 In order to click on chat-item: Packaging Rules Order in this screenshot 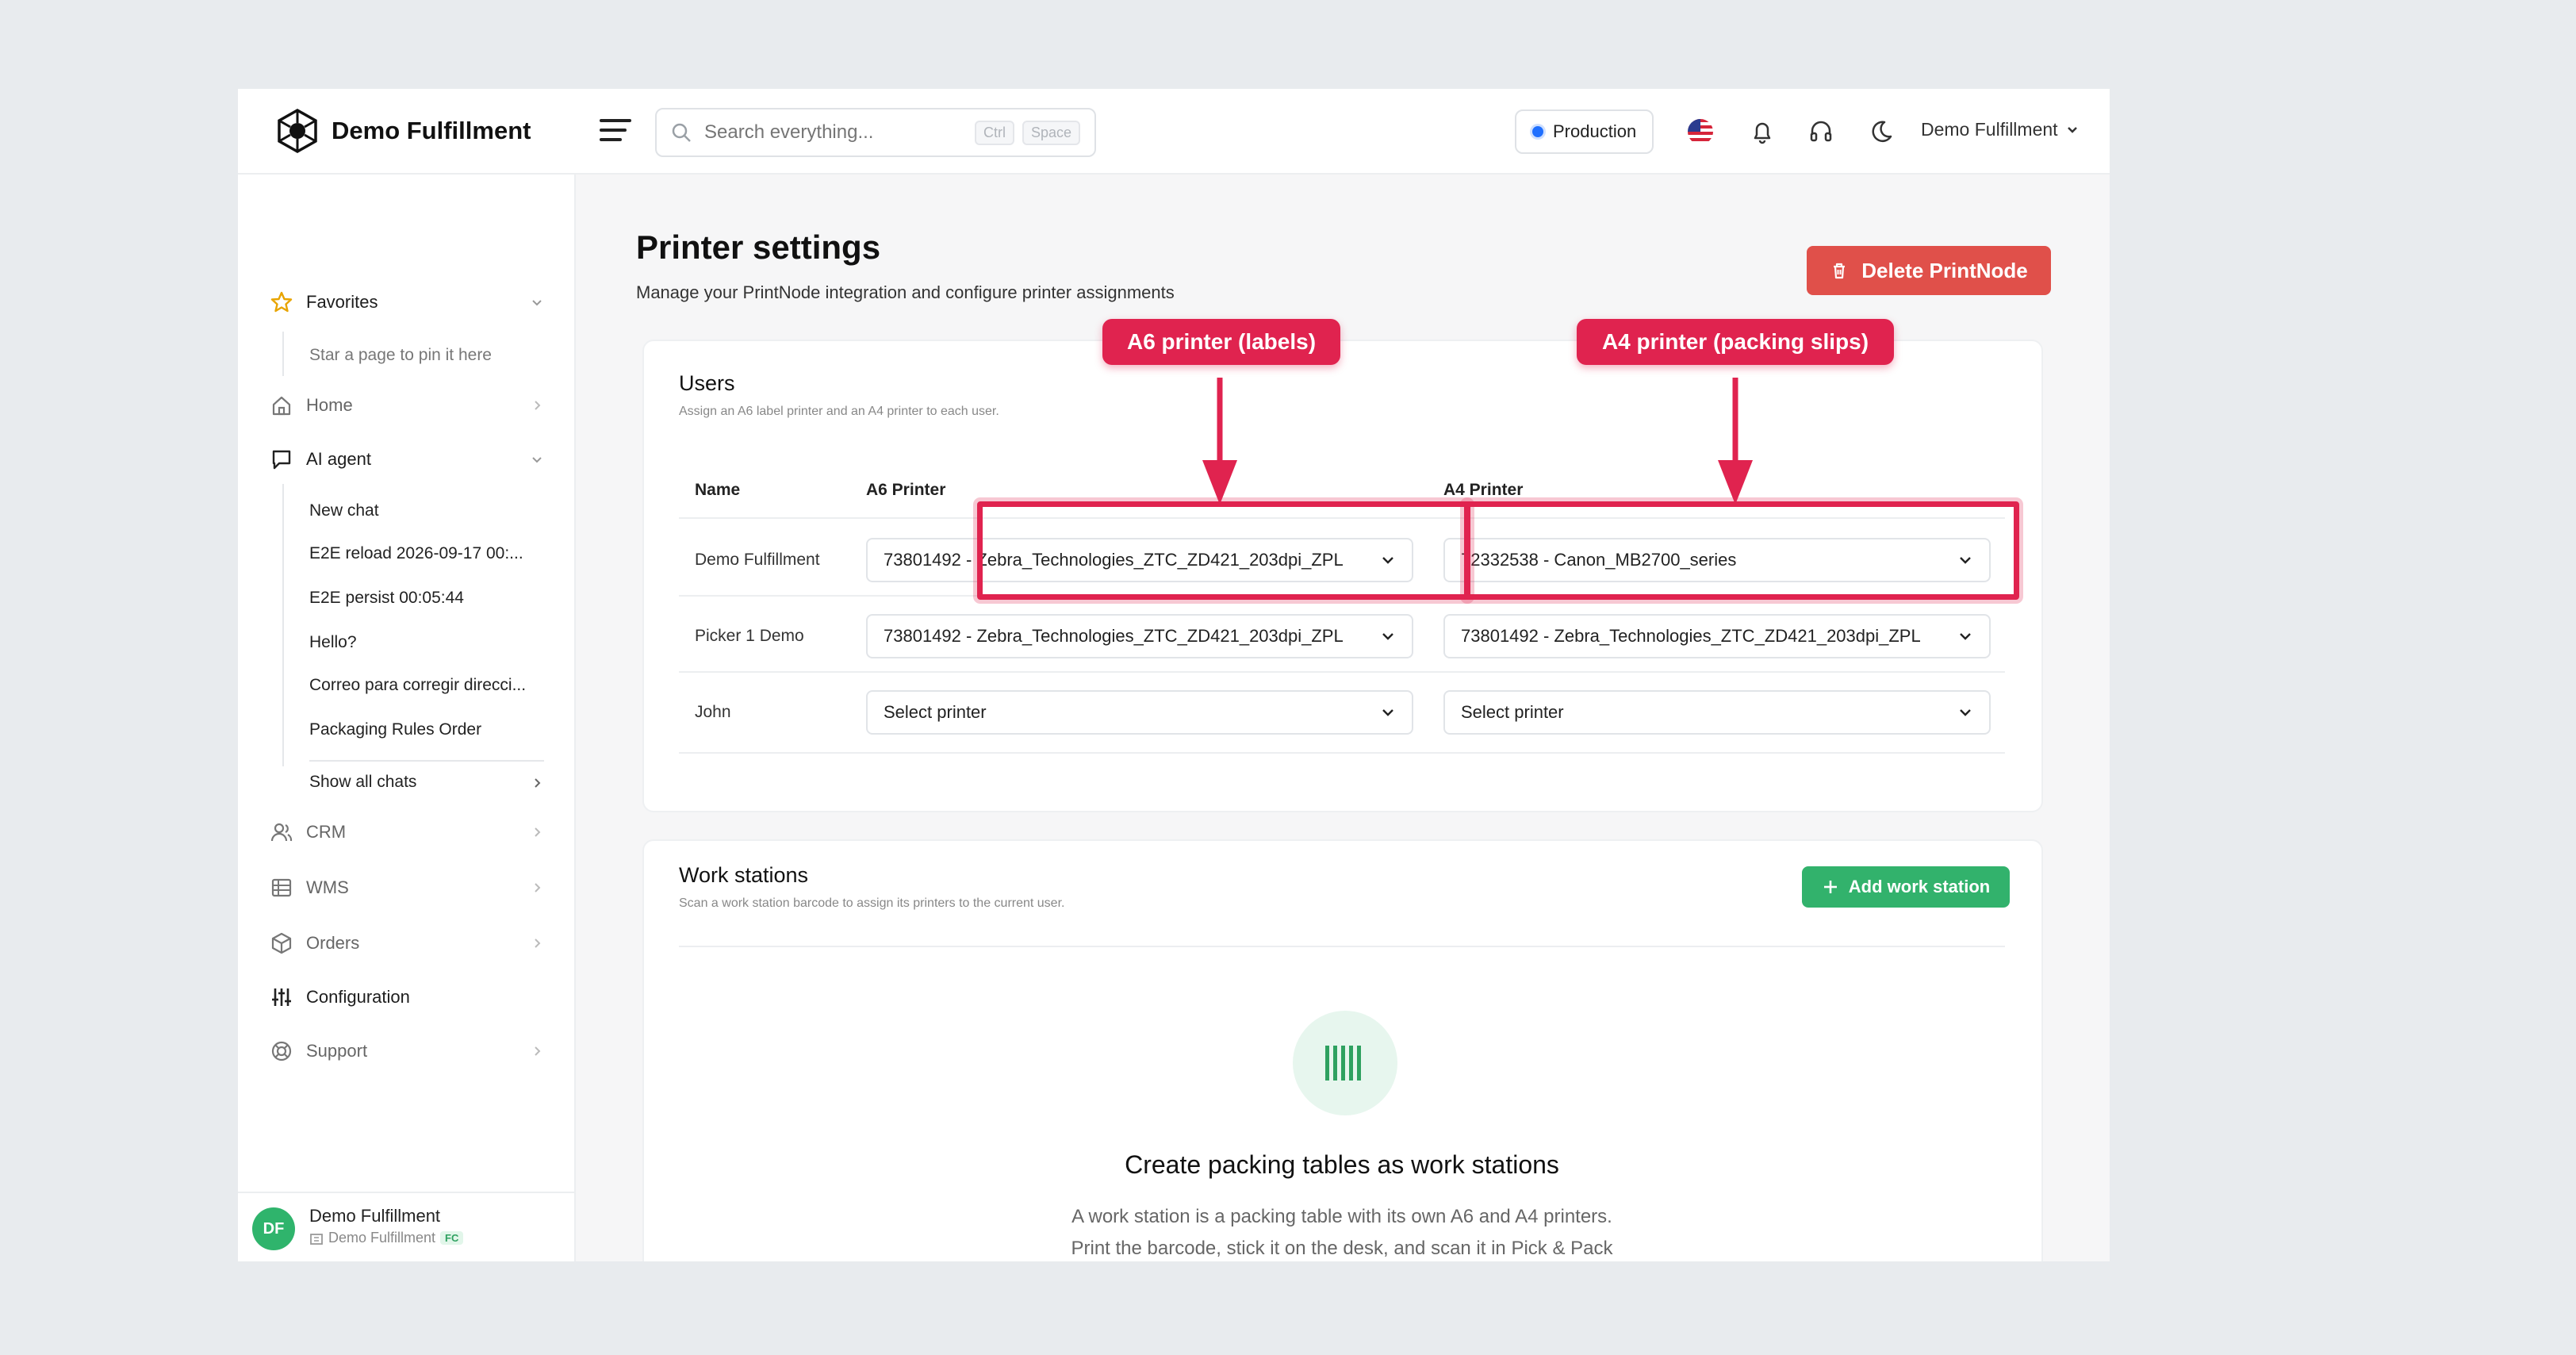, I will do `click(396, 729)`.